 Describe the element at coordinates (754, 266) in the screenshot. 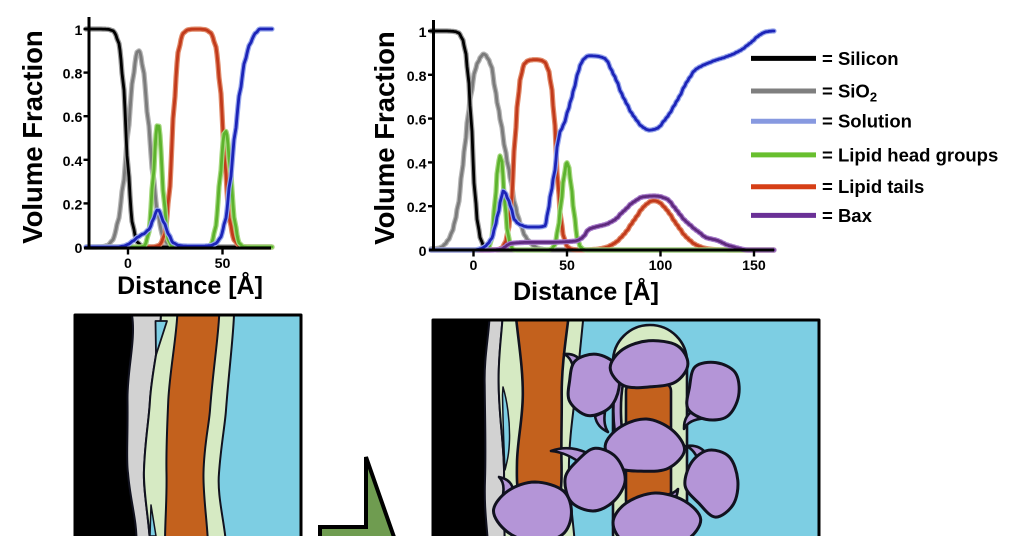

I see `svg-text: 150` at that location.